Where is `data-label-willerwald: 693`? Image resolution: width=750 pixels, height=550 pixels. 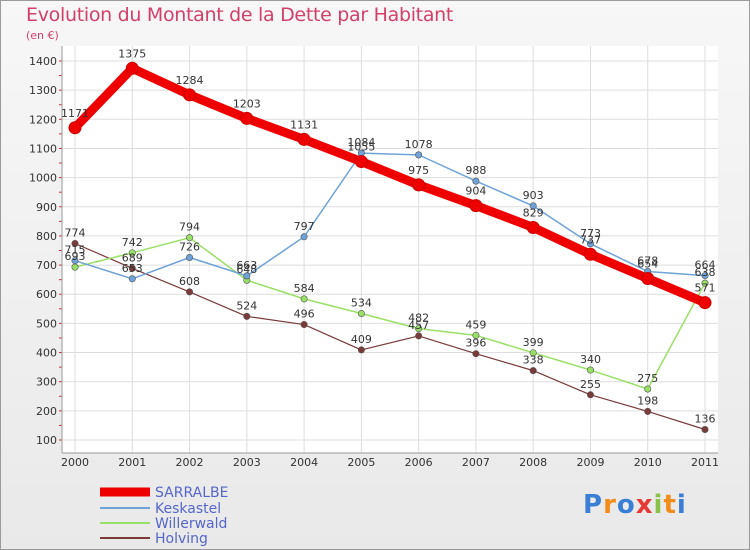
data-label-willerwald: 693 is located at coordinates (75, 256).